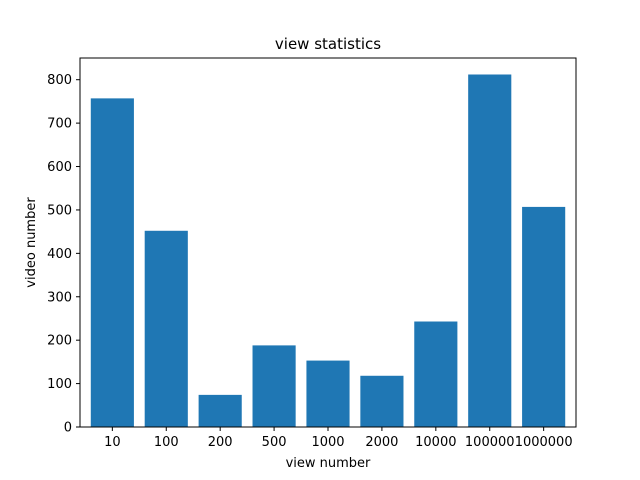 The image size is (640, 480). Describe the element at coordinates (59, 384) in the screenshot. I see `y-tick-label: 100` at that location.